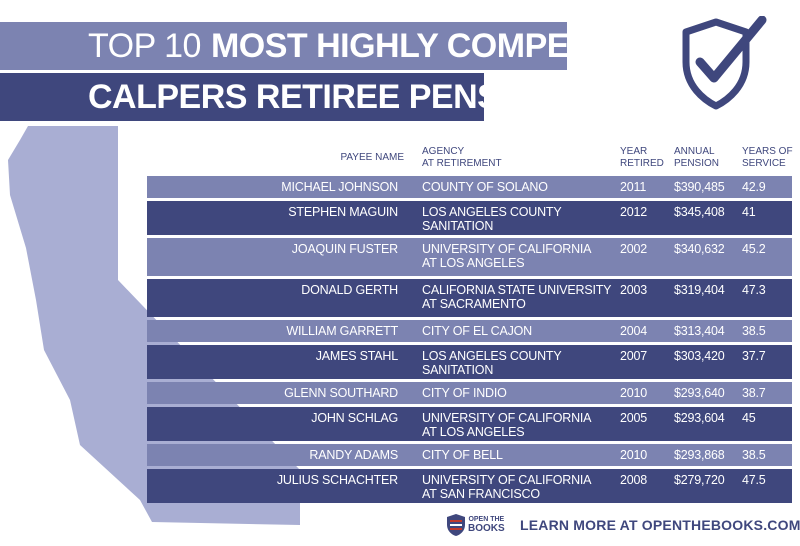  Describe the element at coordinates (634, 480) in the screenshot. I see `cell-year: 2008` at that location.